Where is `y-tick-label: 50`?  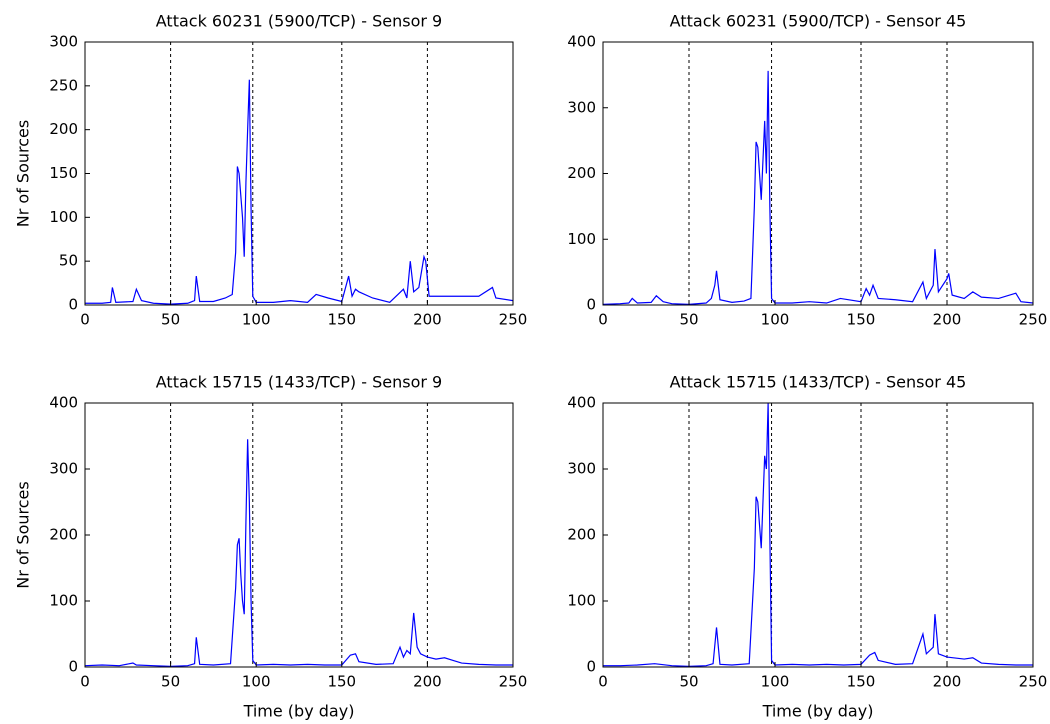 y-tick-label: 50 is located at coordinates (68, 261).